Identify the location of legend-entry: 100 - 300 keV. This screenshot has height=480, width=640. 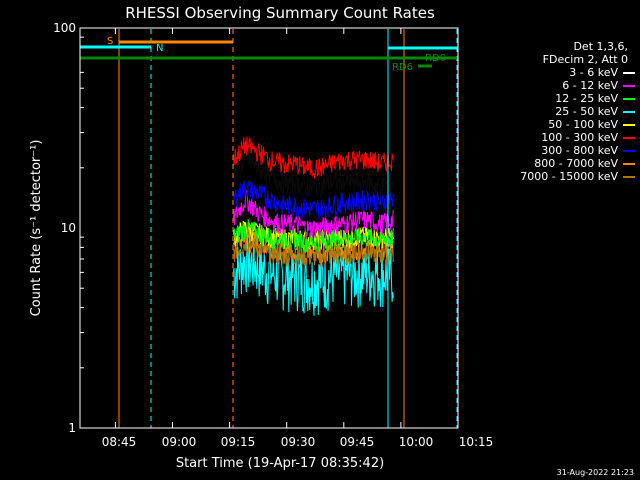
(555, 137).